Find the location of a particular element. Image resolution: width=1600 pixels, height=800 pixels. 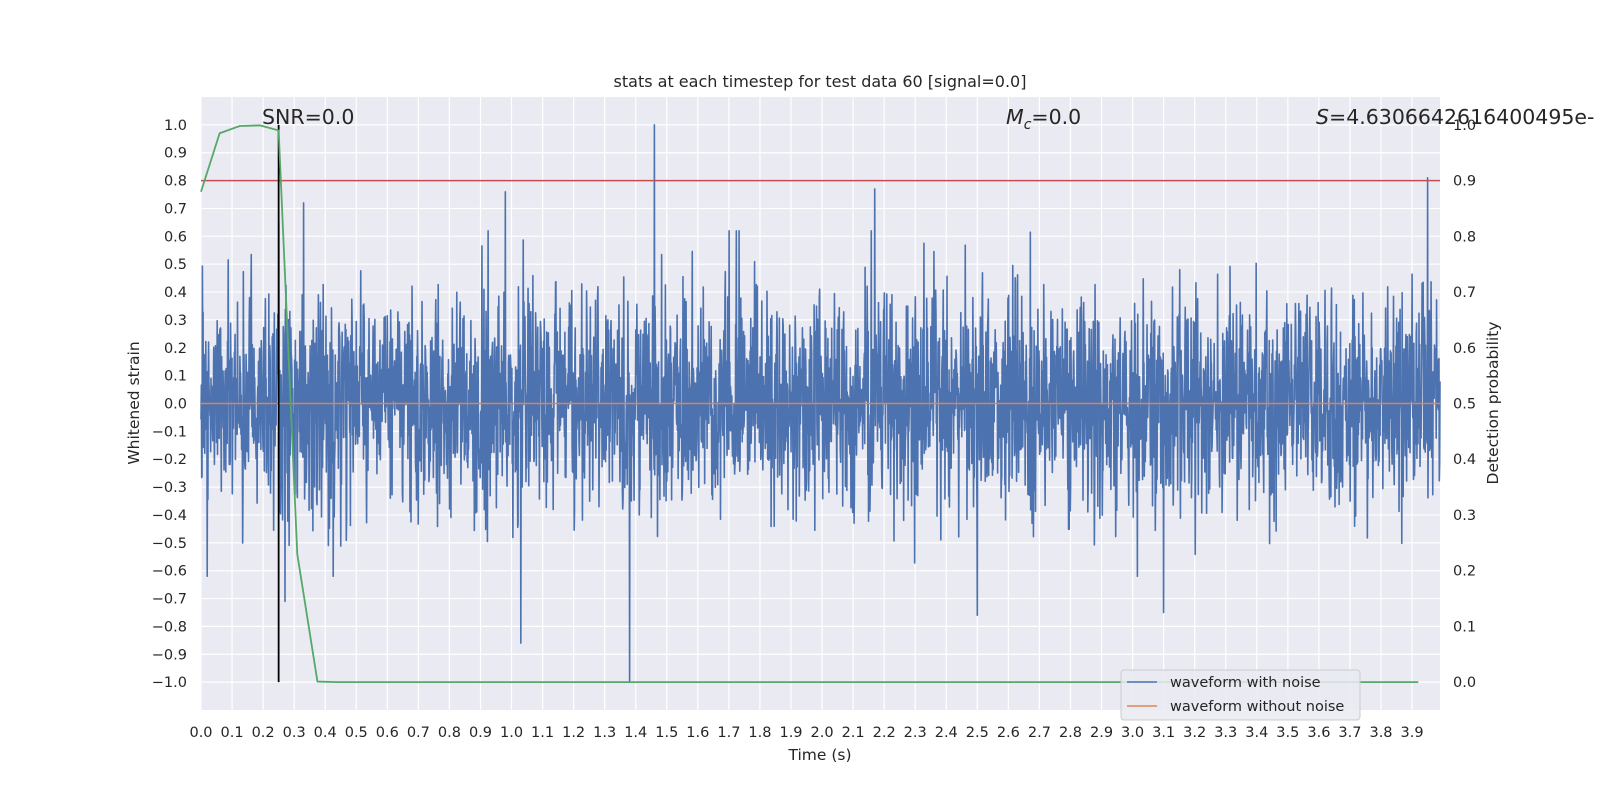

s-annotation: S=4.630664261640049​5e- is located at coordinates (1455, 117).